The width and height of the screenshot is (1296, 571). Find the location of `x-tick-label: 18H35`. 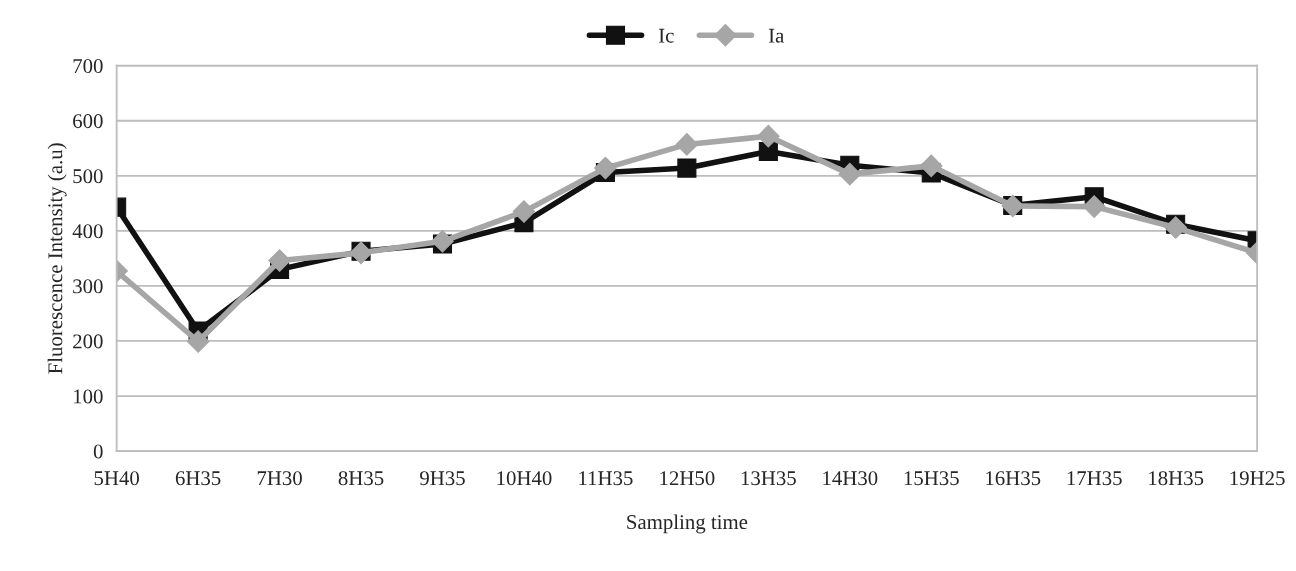

x-tick-label: 18H35 is located at coordinates (1176, 478).